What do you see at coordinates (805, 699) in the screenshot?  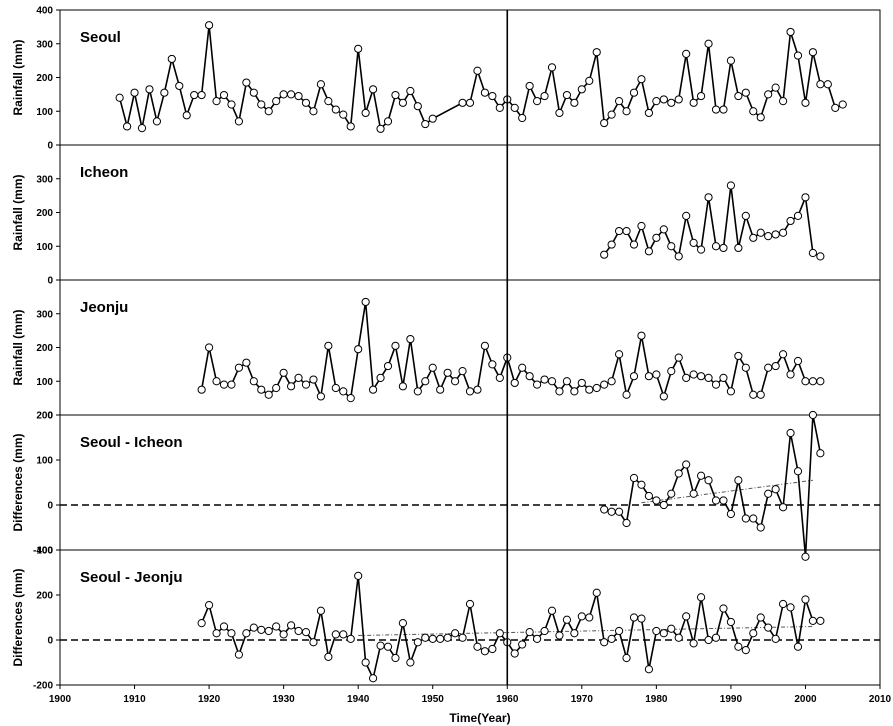 I see `x-tick-label: 2000` at bounding box center [805, 699].